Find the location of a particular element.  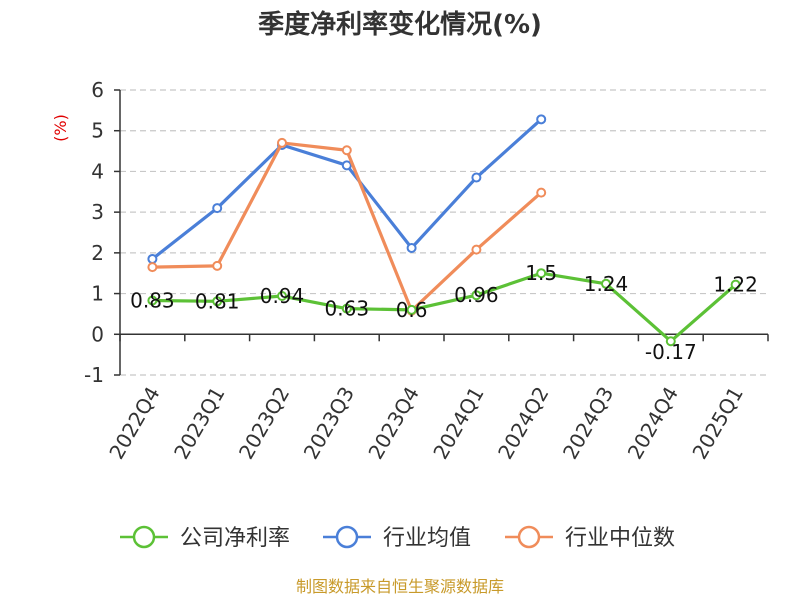

data-label: 0.81 is located at coordinates (217, 301).